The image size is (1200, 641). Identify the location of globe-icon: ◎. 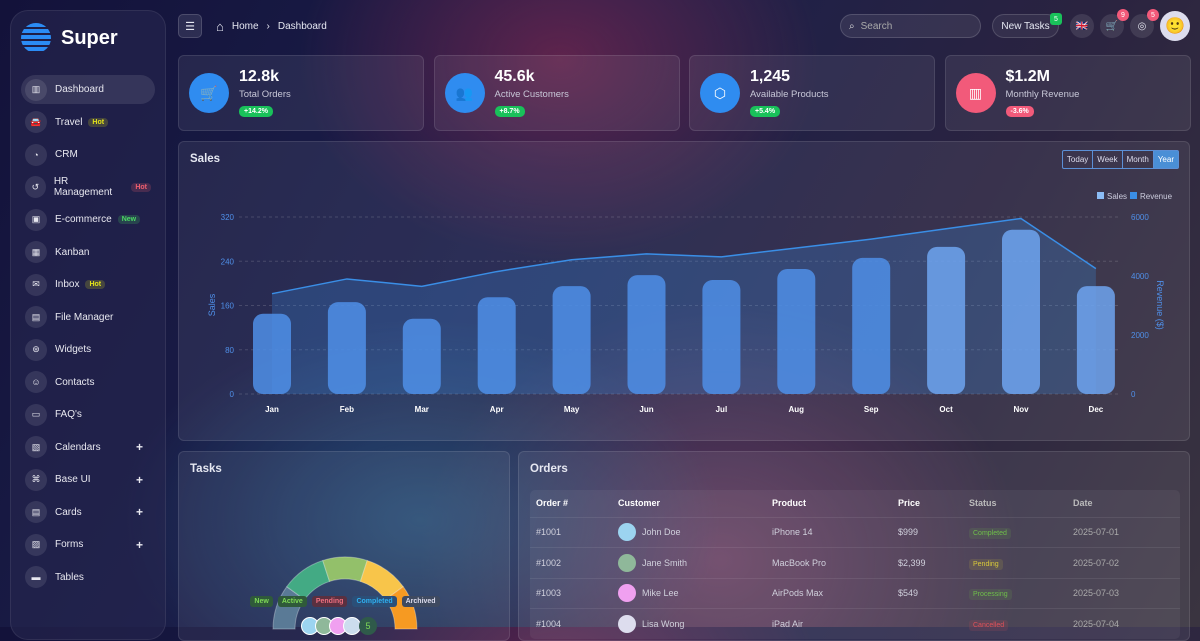
(1142, 26).